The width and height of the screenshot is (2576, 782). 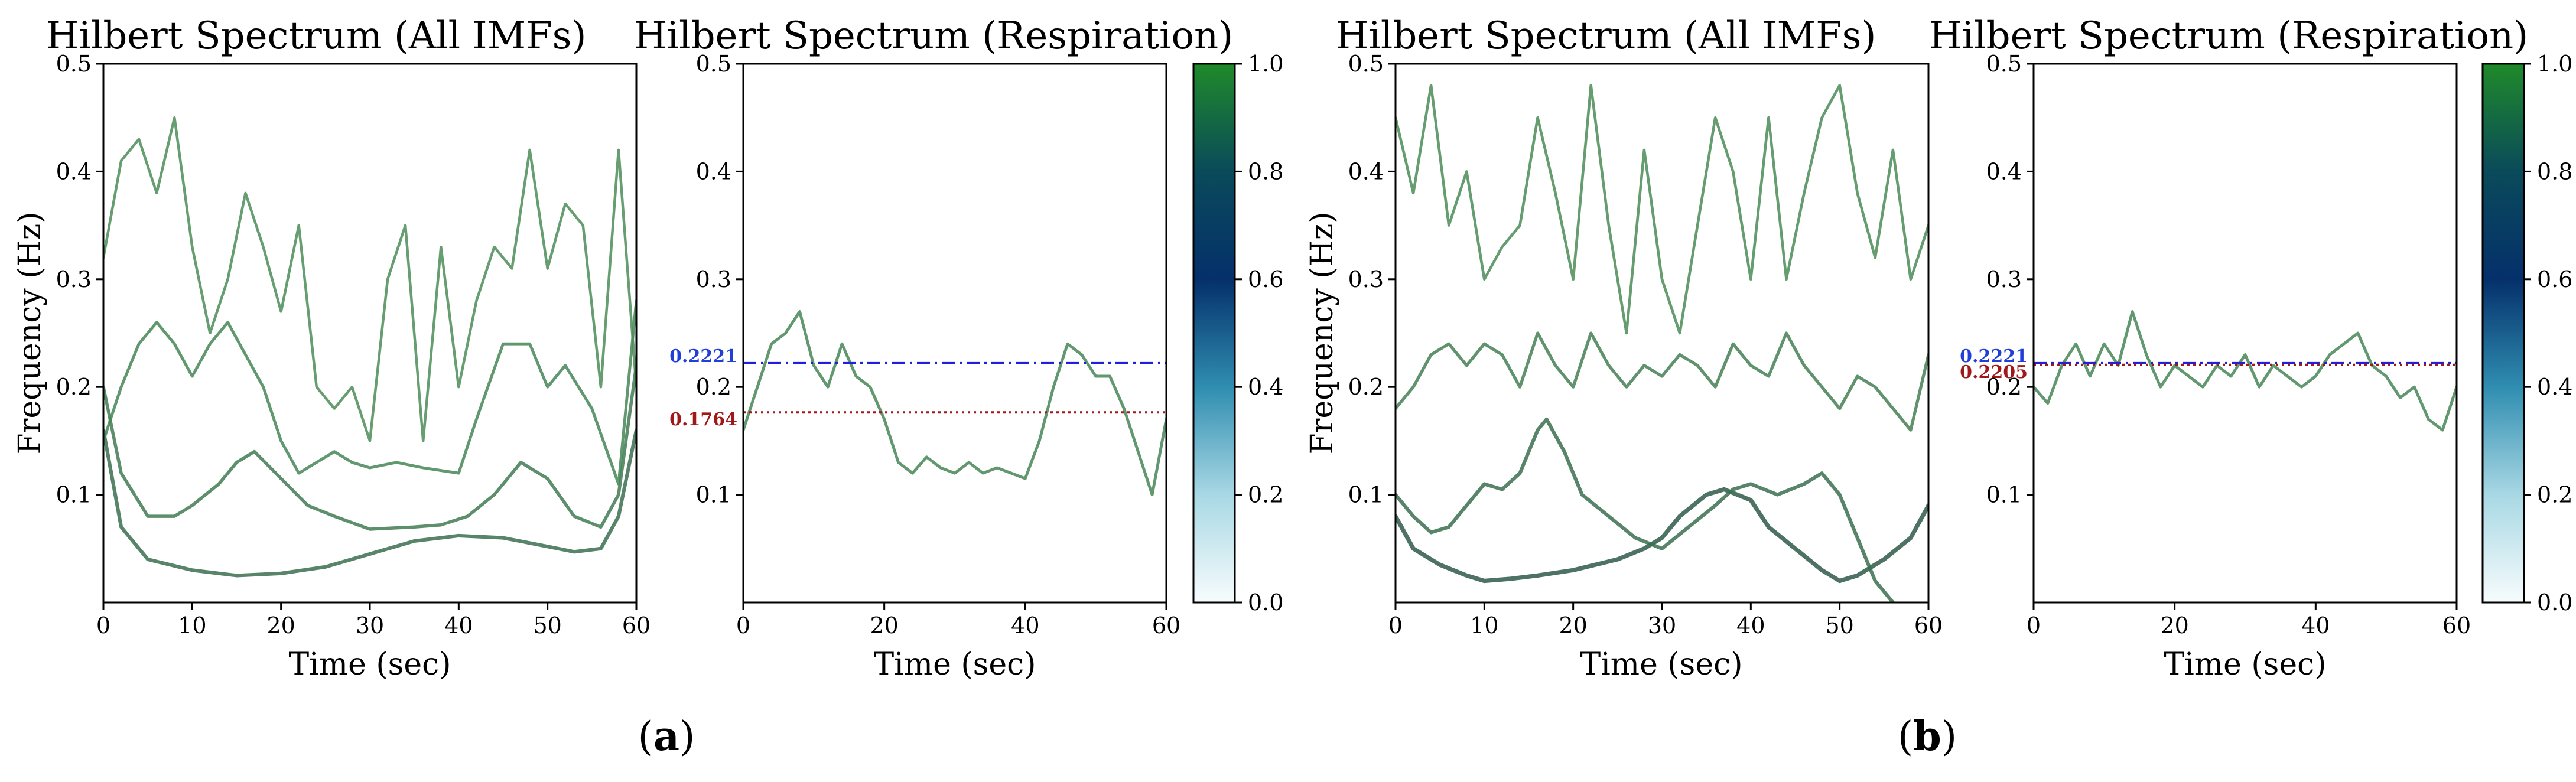 What do you see at coordinates (1839, 625) in the screenshot?
I see `x-tick-label: 50` at bounding box center [1839, 625].